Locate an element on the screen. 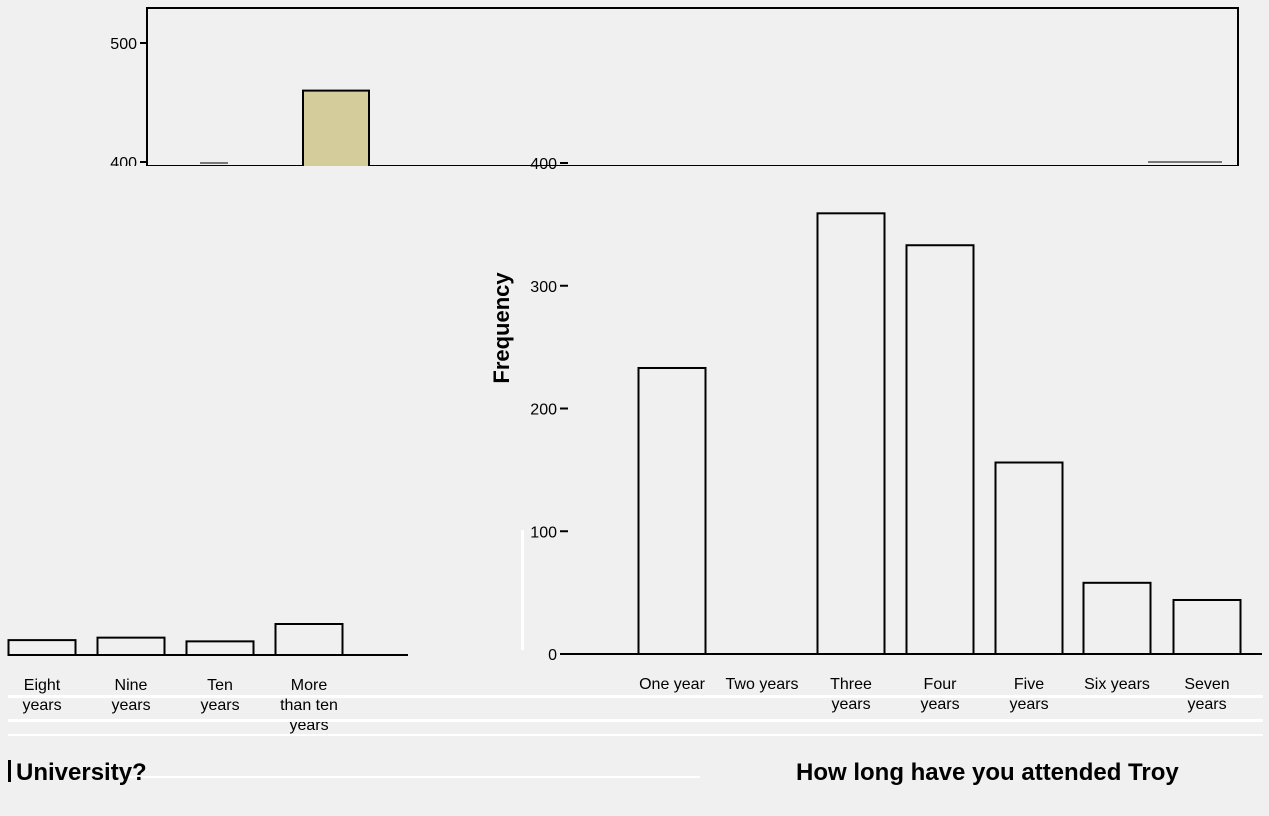 Image resolution: width=1269 pixels, height=816 pixels. main-category-label: Six years is located at coordinates (1117, 684).